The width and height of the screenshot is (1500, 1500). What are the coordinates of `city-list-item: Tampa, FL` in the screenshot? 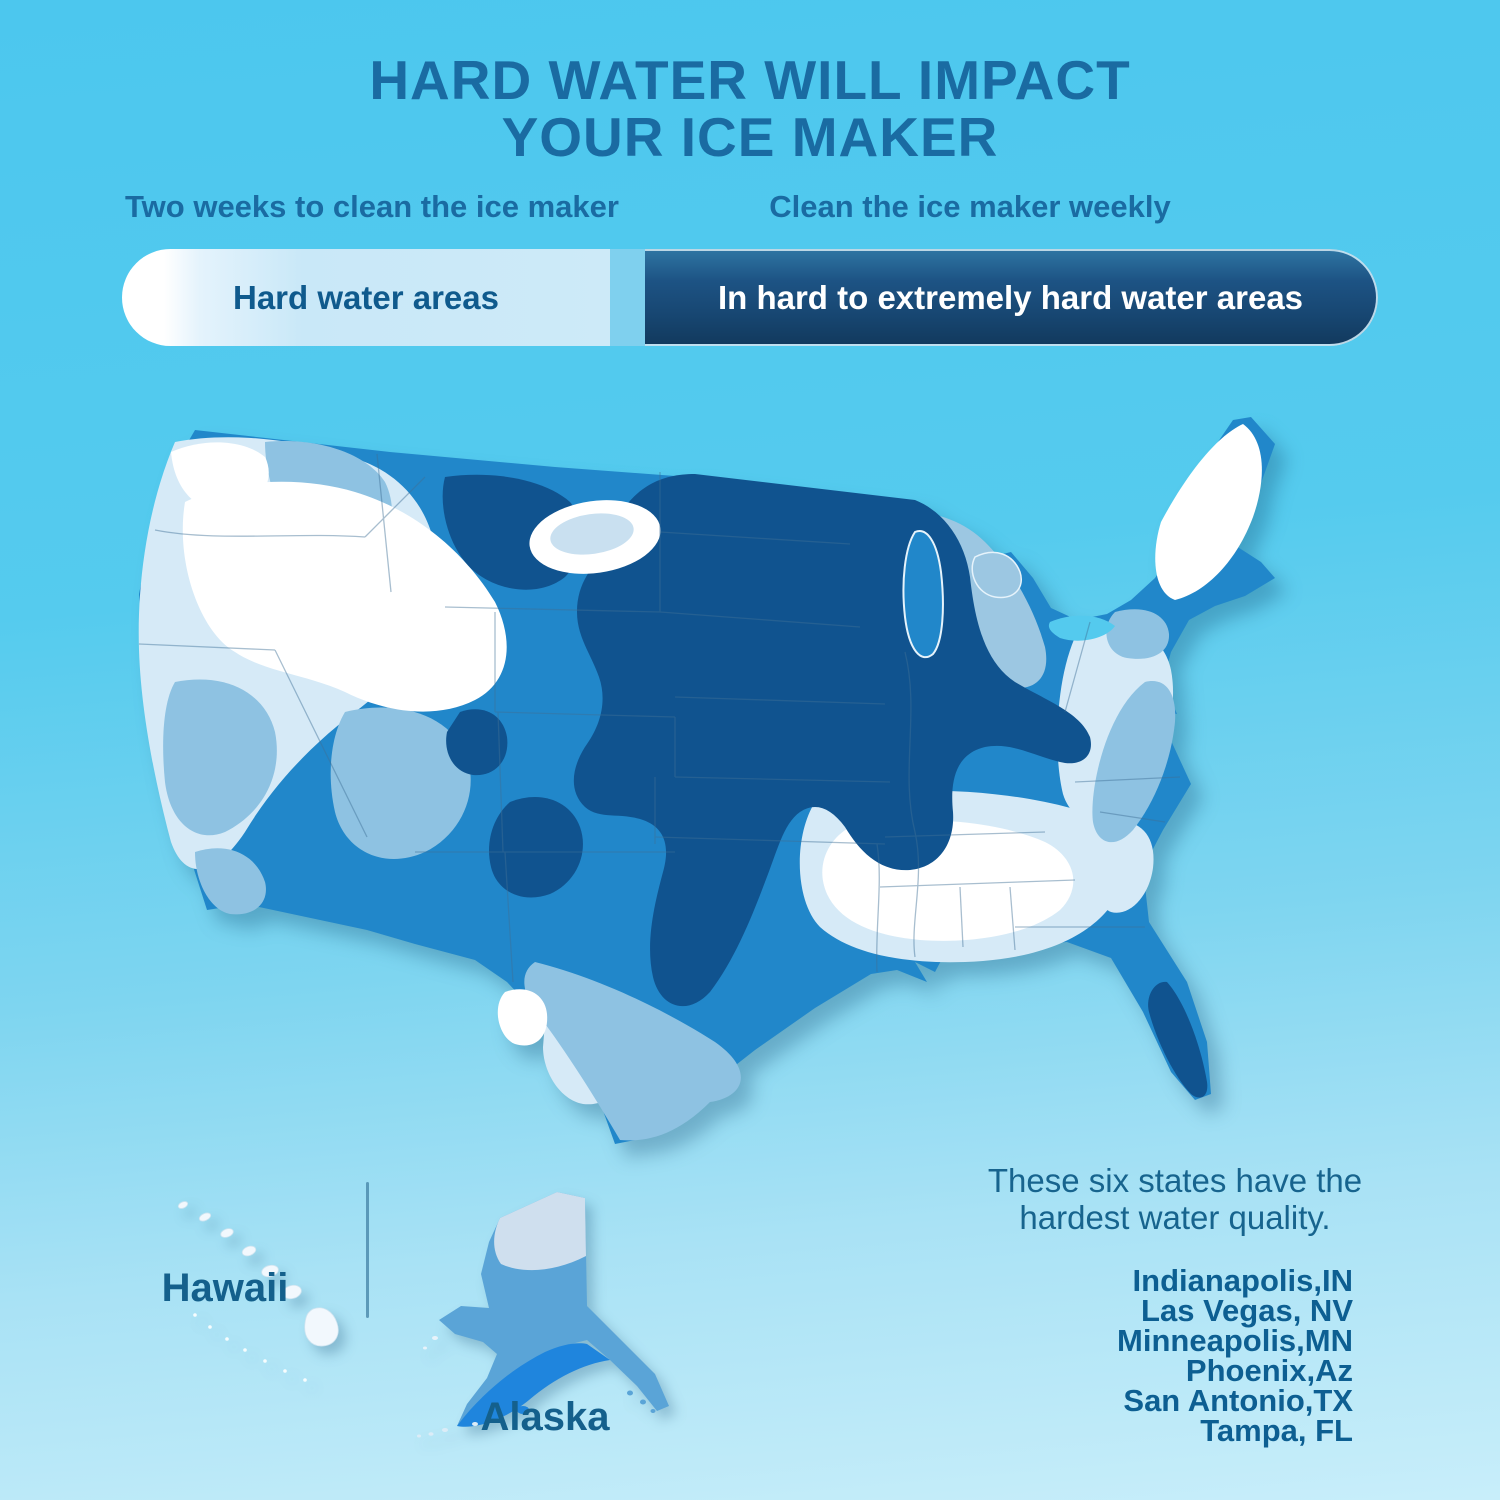 It's located at (1276, 1430).